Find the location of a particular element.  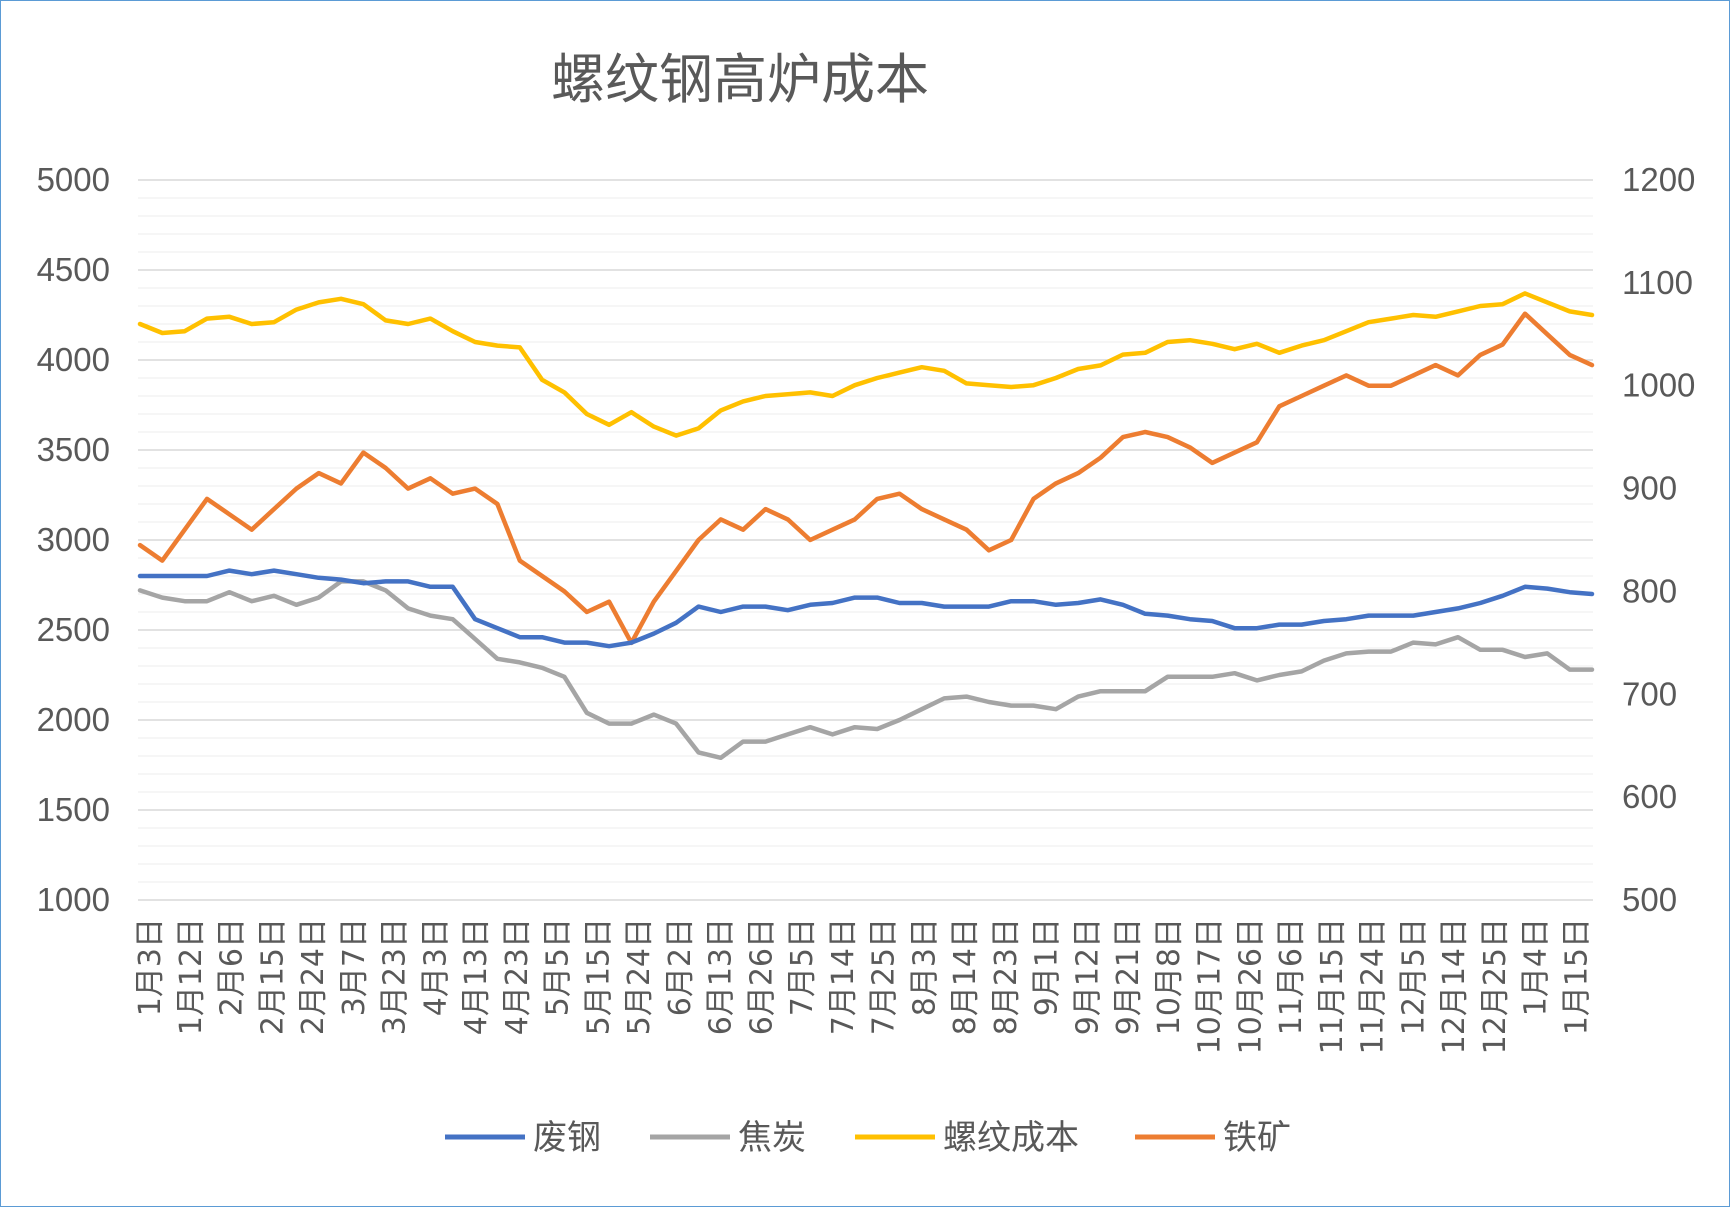

legend: 废钢 焦炭 螺纹成本 铁矿 is located at coordinates (868, 1138).